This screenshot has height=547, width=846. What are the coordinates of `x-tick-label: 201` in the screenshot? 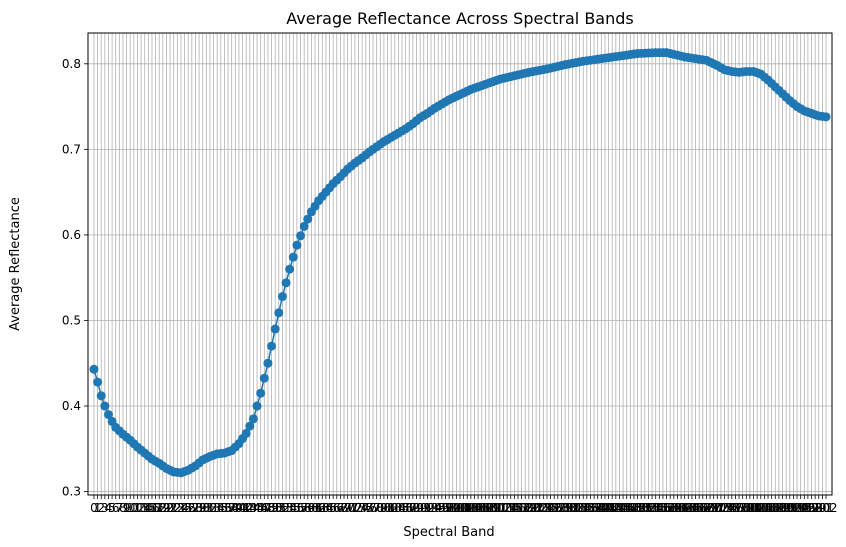 It's located at (822, 508).